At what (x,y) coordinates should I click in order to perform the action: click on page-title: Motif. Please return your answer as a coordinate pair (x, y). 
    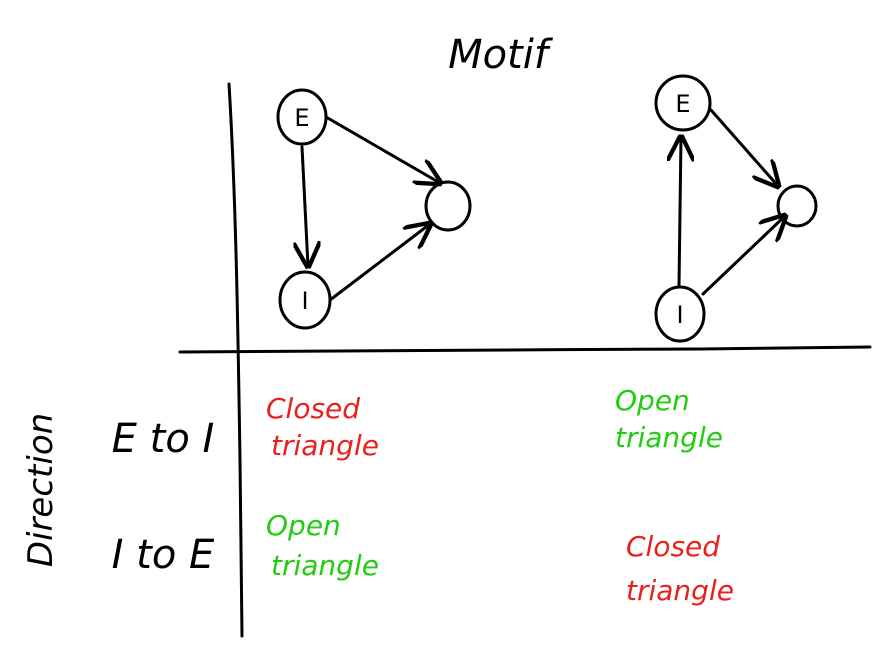
    Looking at the image, I should click on (501, 55).